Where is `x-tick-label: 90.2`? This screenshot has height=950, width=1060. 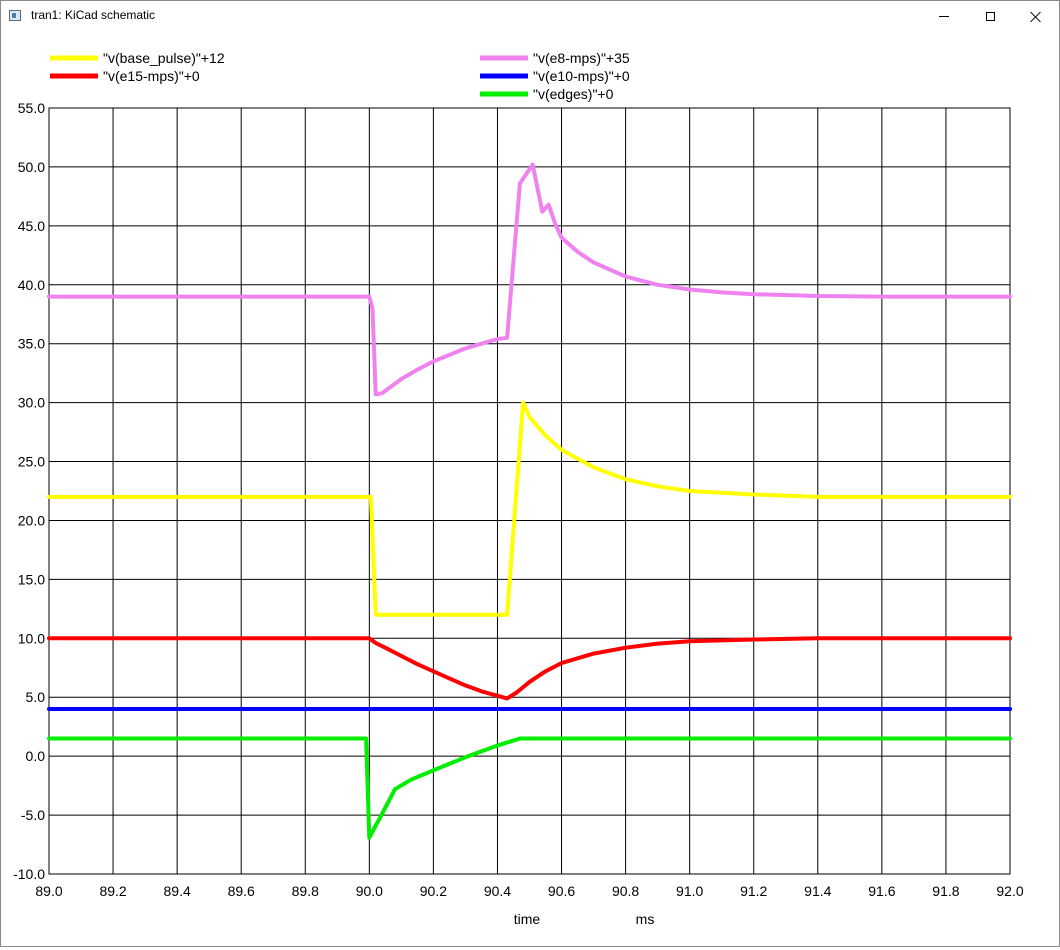 x-tick-label: 90.2 is located at coordinates (433, 891).